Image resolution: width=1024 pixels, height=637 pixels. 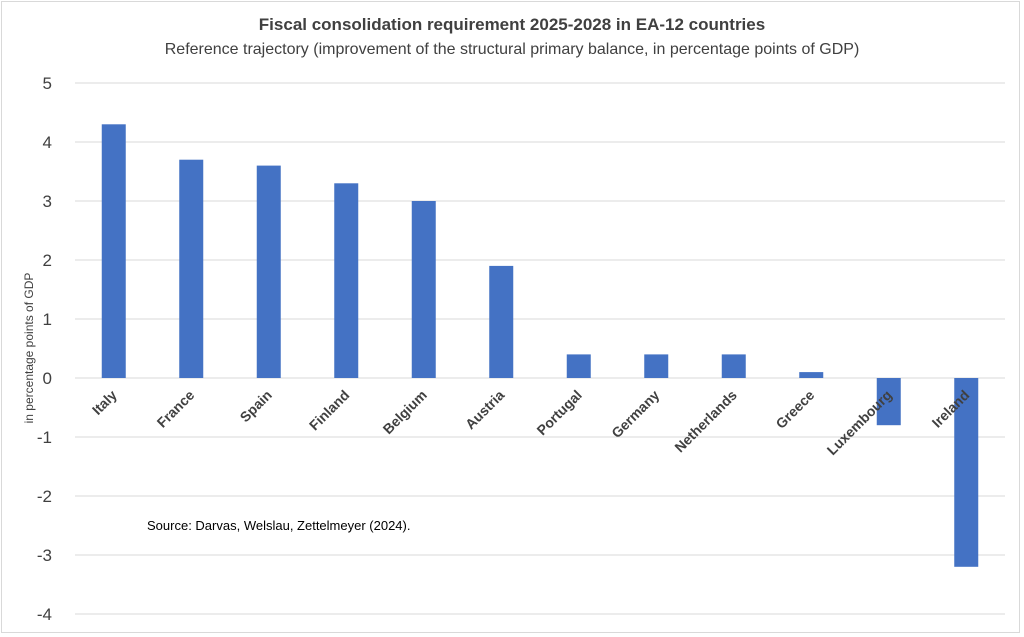 I want to click on y-tick-label: 1, so click(x=47, y=319).